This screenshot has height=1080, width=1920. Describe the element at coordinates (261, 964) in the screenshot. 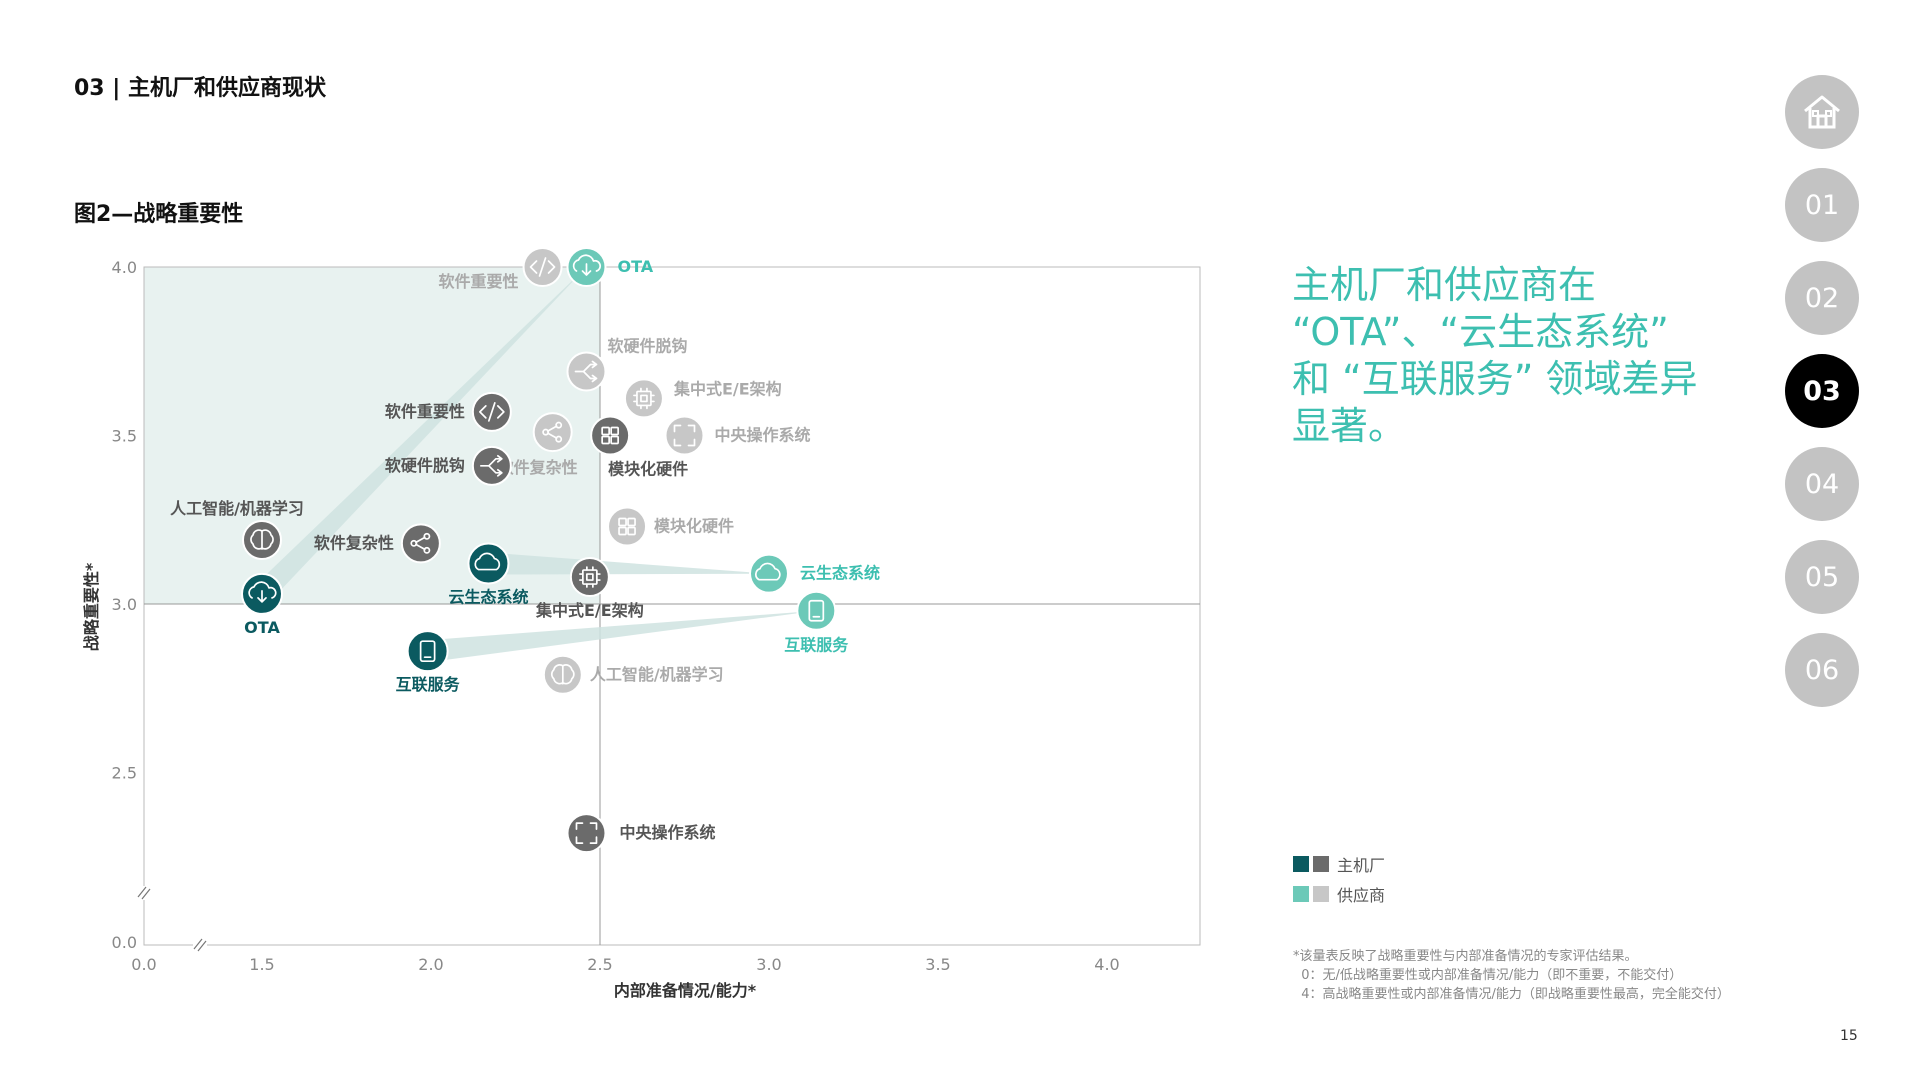

I see `x-tick-label: 1.5` at that location.